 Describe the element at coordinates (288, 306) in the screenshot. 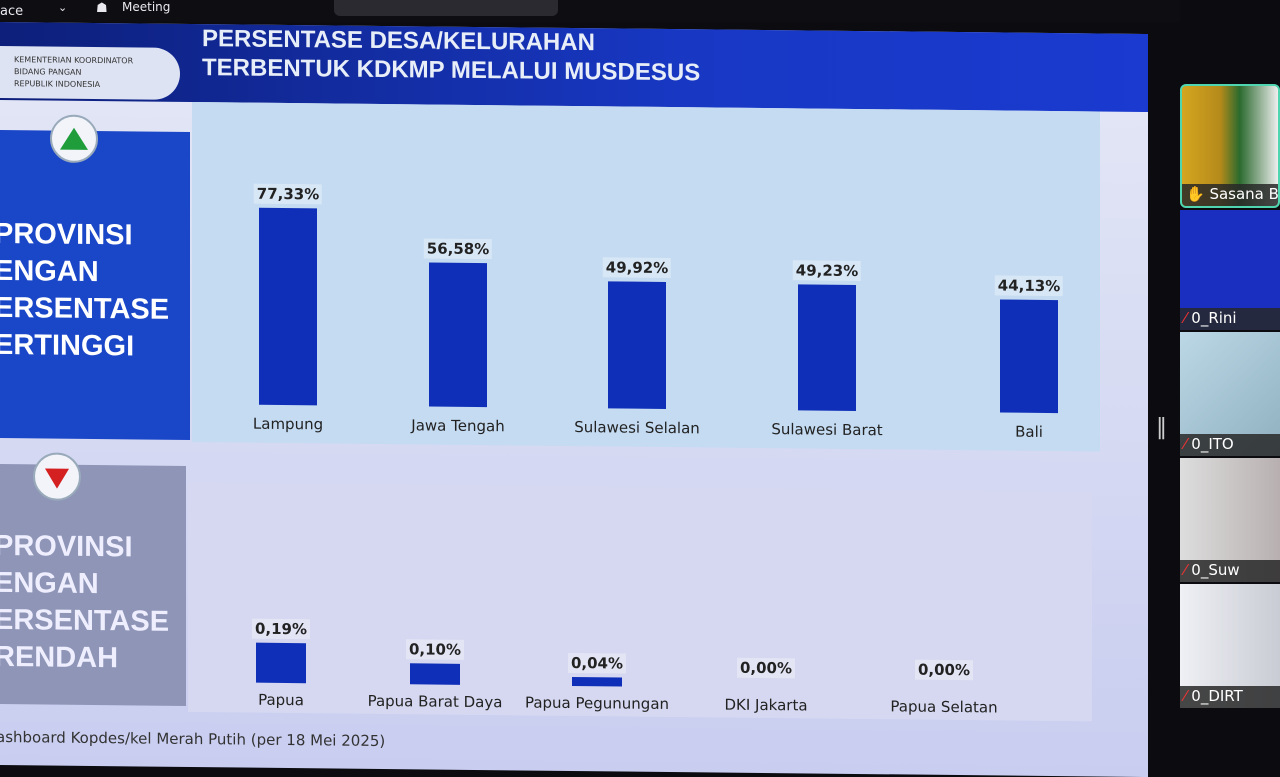

I see `bar-lampung` at that location.